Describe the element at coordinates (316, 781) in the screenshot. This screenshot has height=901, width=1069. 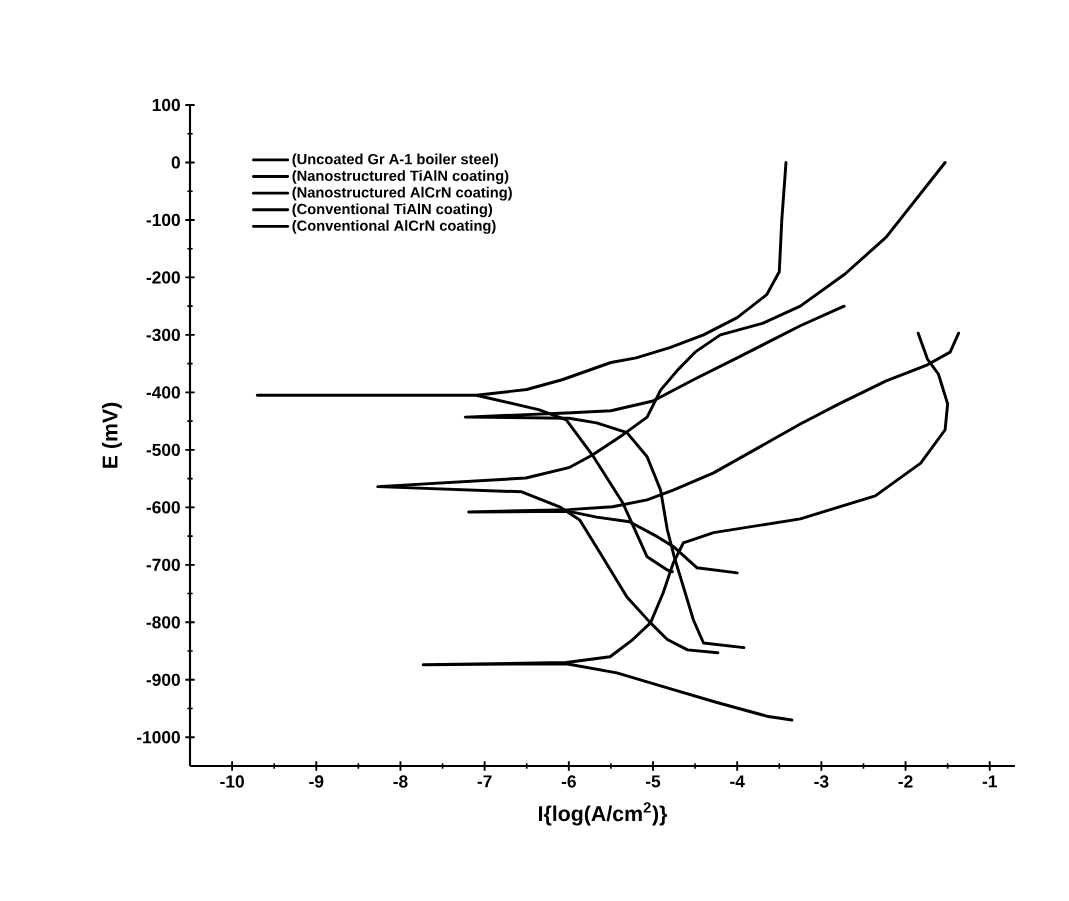
I see `x-tick-label: -9` at that location.